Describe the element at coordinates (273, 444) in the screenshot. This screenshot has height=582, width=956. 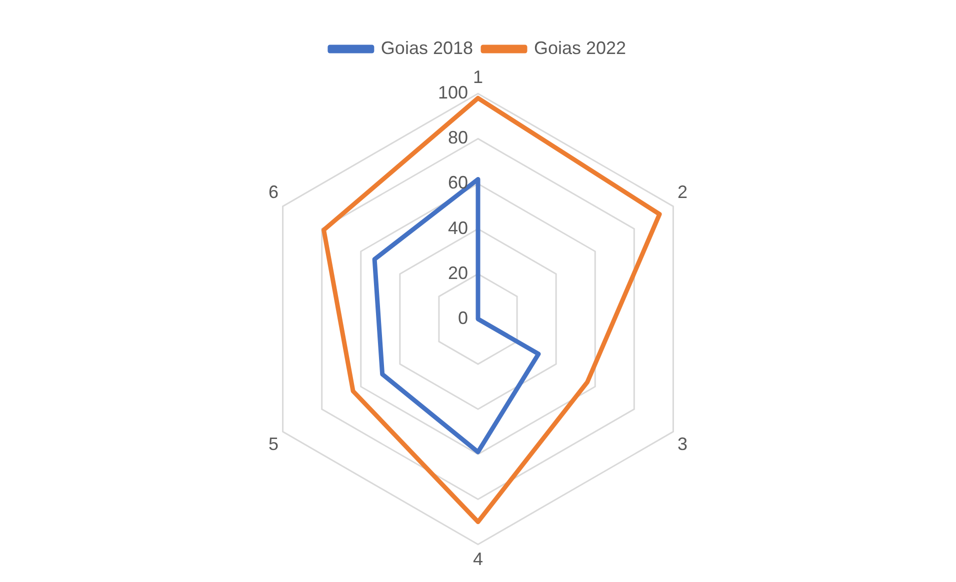
I see `spoke-label: 5` at that location.